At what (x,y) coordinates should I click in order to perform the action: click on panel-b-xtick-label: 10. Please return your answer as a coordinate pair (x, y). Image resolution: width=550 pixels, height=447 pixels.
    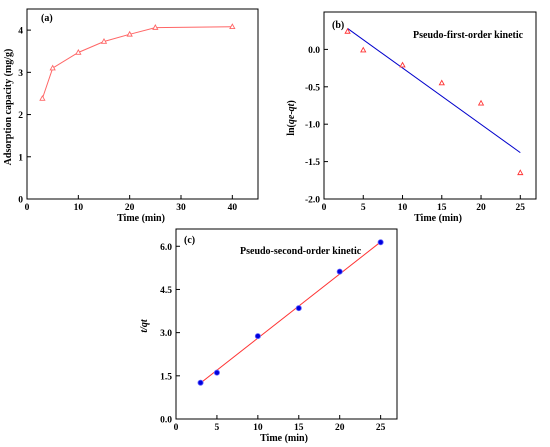
    Looking at the image, I should click on (403, 208).